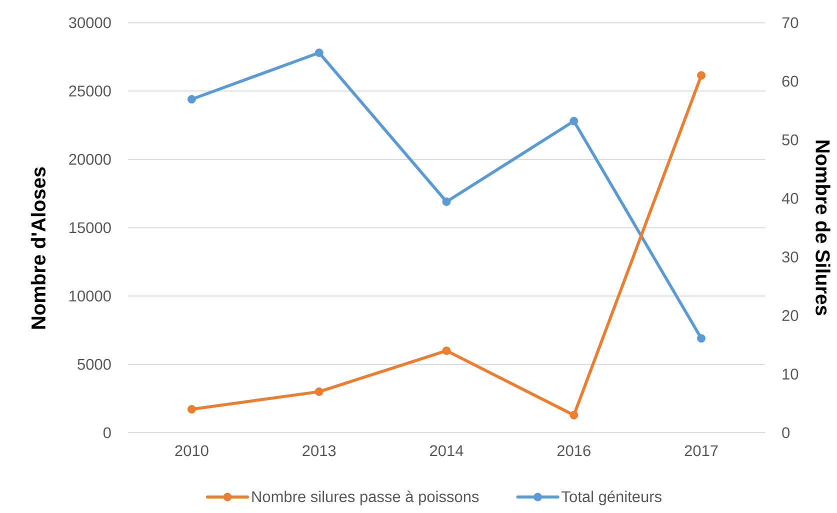  What do you see at coordinates (790, 374) in the screenshot?
I see `y2-tick-label: 10` at bounding box center [790, 374].